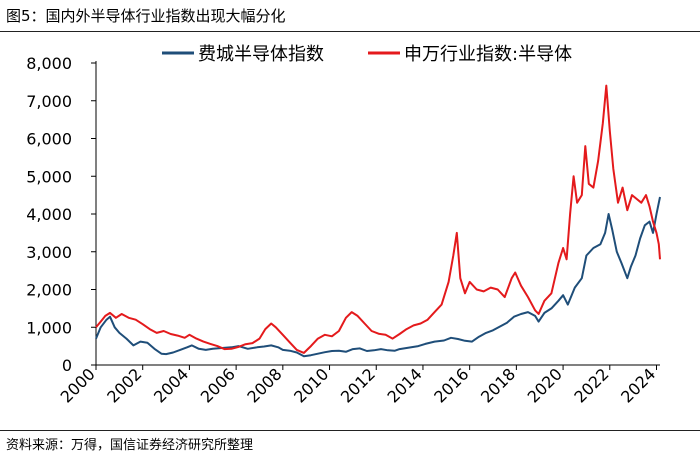 The height and width of the screenshot is (471, 700). I want to click on x-tick-label: 2012, so click(358, 385).